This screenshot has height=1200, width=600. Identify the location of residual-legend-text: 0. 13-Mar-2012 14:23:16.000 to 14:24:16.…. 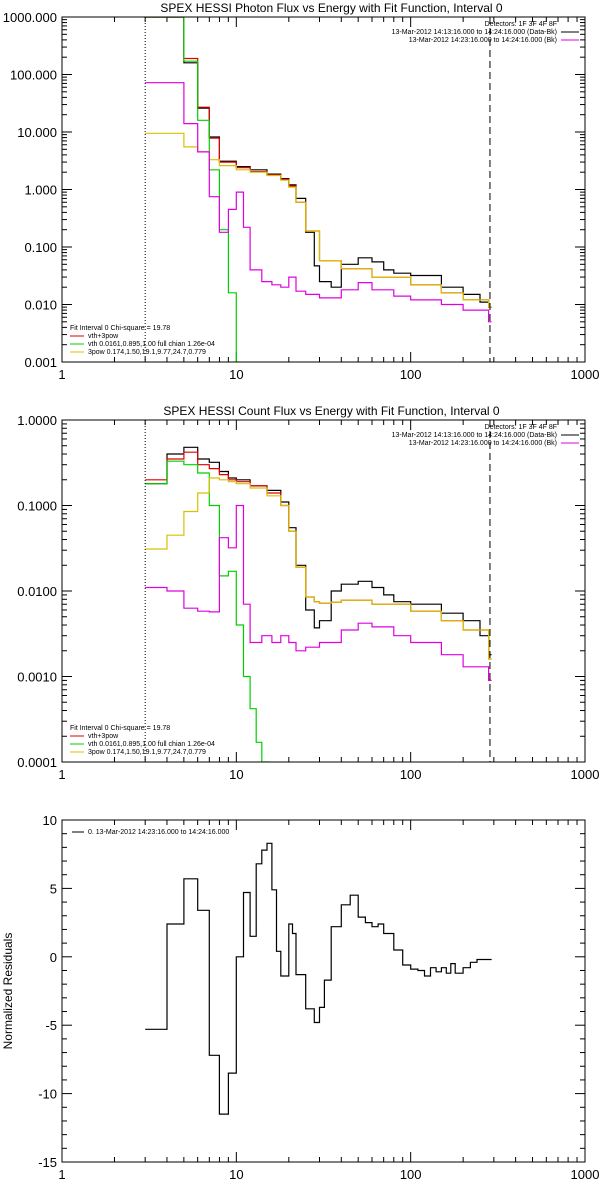
(158, 832).